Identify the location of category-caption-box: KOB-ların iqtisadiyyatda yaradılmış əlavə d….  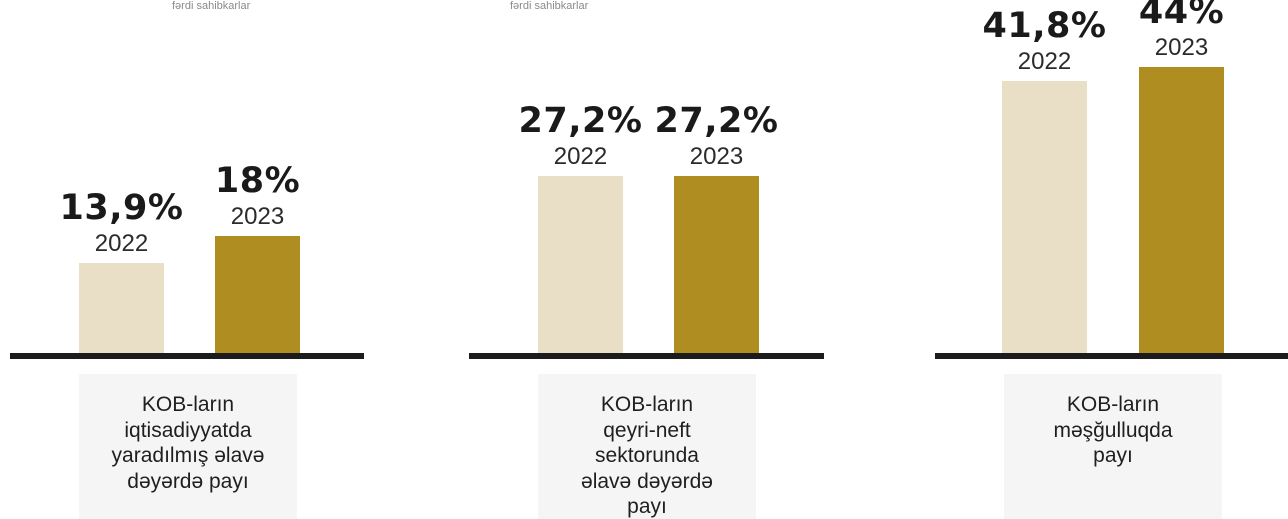
(188, 446).